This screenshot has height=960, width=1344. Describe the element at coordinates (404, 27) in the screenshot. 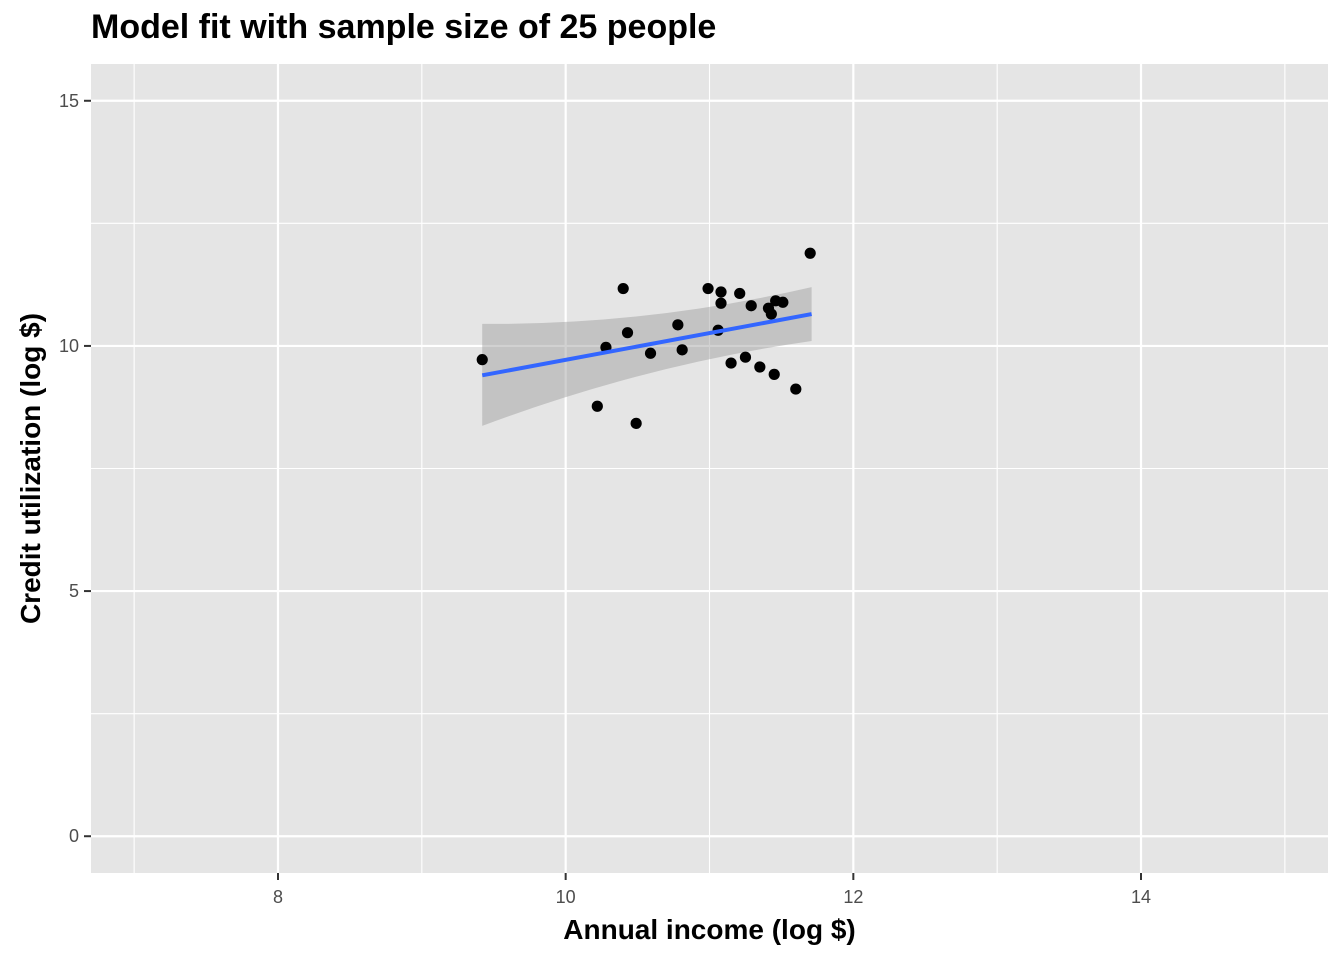

I see `chart-title: Model fit with sample size of 25 people` at that location.